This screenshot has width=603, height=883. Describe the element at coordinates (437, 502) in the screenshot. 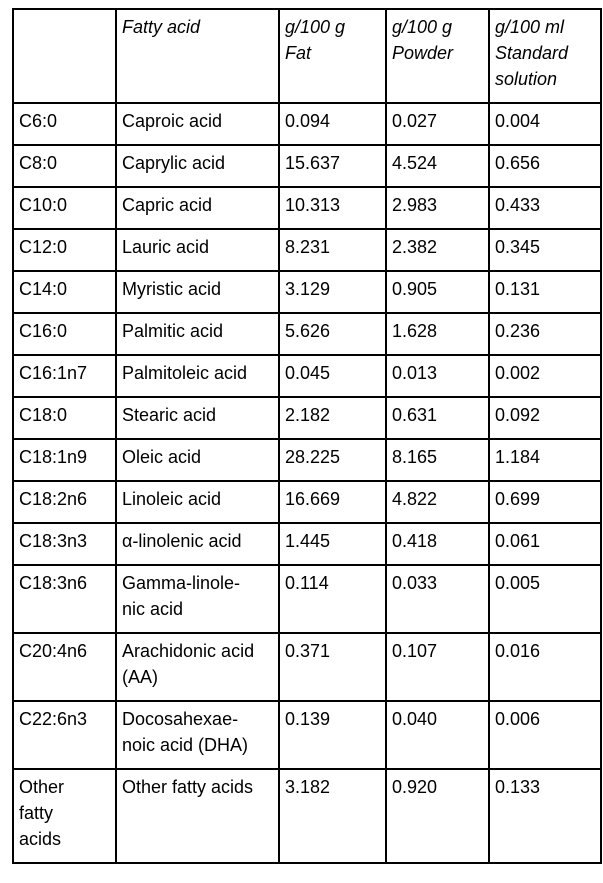

I see `cell-g-per-100g-powder: 4.822` at that location.